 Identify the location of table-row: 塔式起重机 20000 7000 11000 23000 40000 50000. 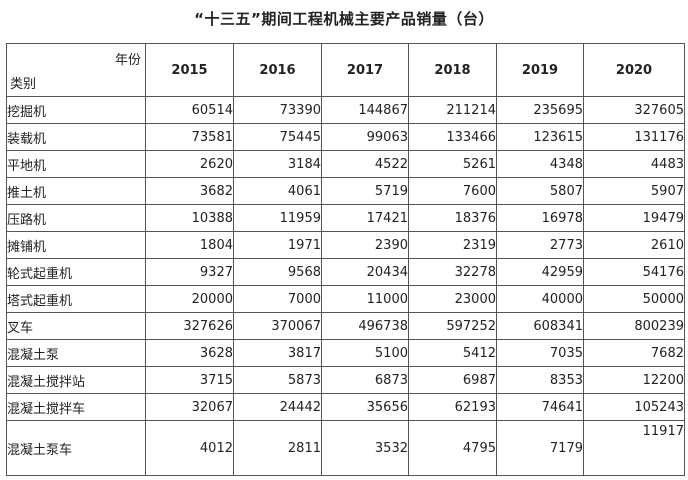
(345, 299).